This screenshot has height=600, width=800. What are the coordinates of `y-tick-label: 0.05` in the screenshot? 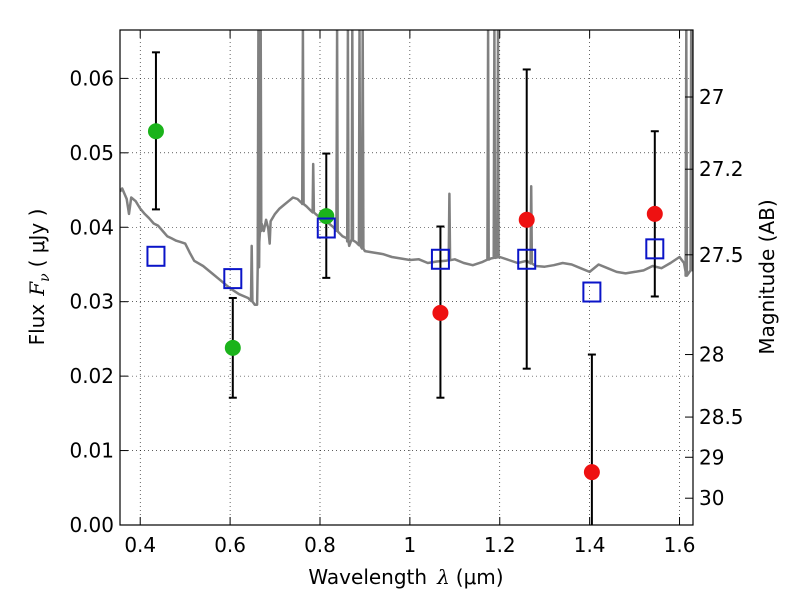 It's located at (91, 153).